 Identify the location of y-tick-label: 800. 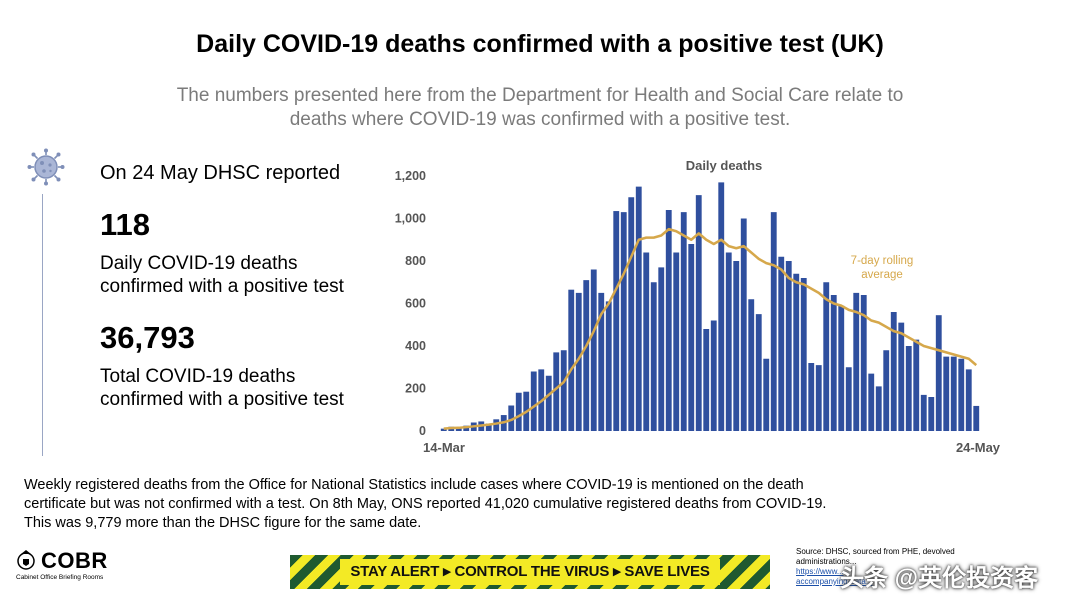
(415, 261).